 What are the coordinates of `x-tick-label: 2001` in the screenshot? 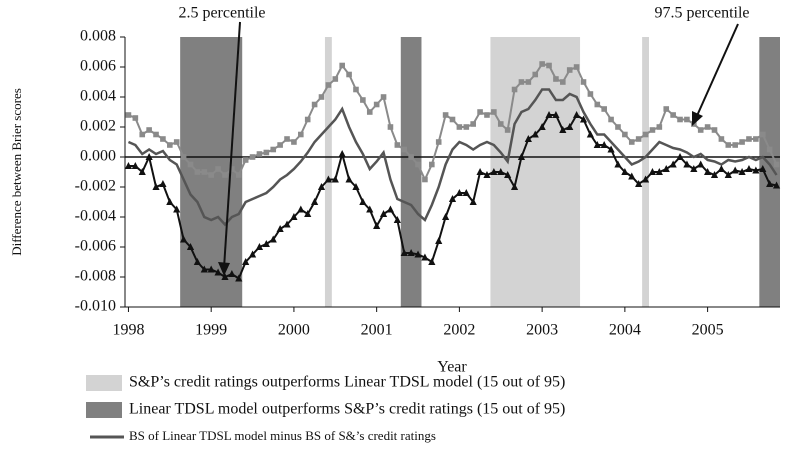 It's located at (377, 330).